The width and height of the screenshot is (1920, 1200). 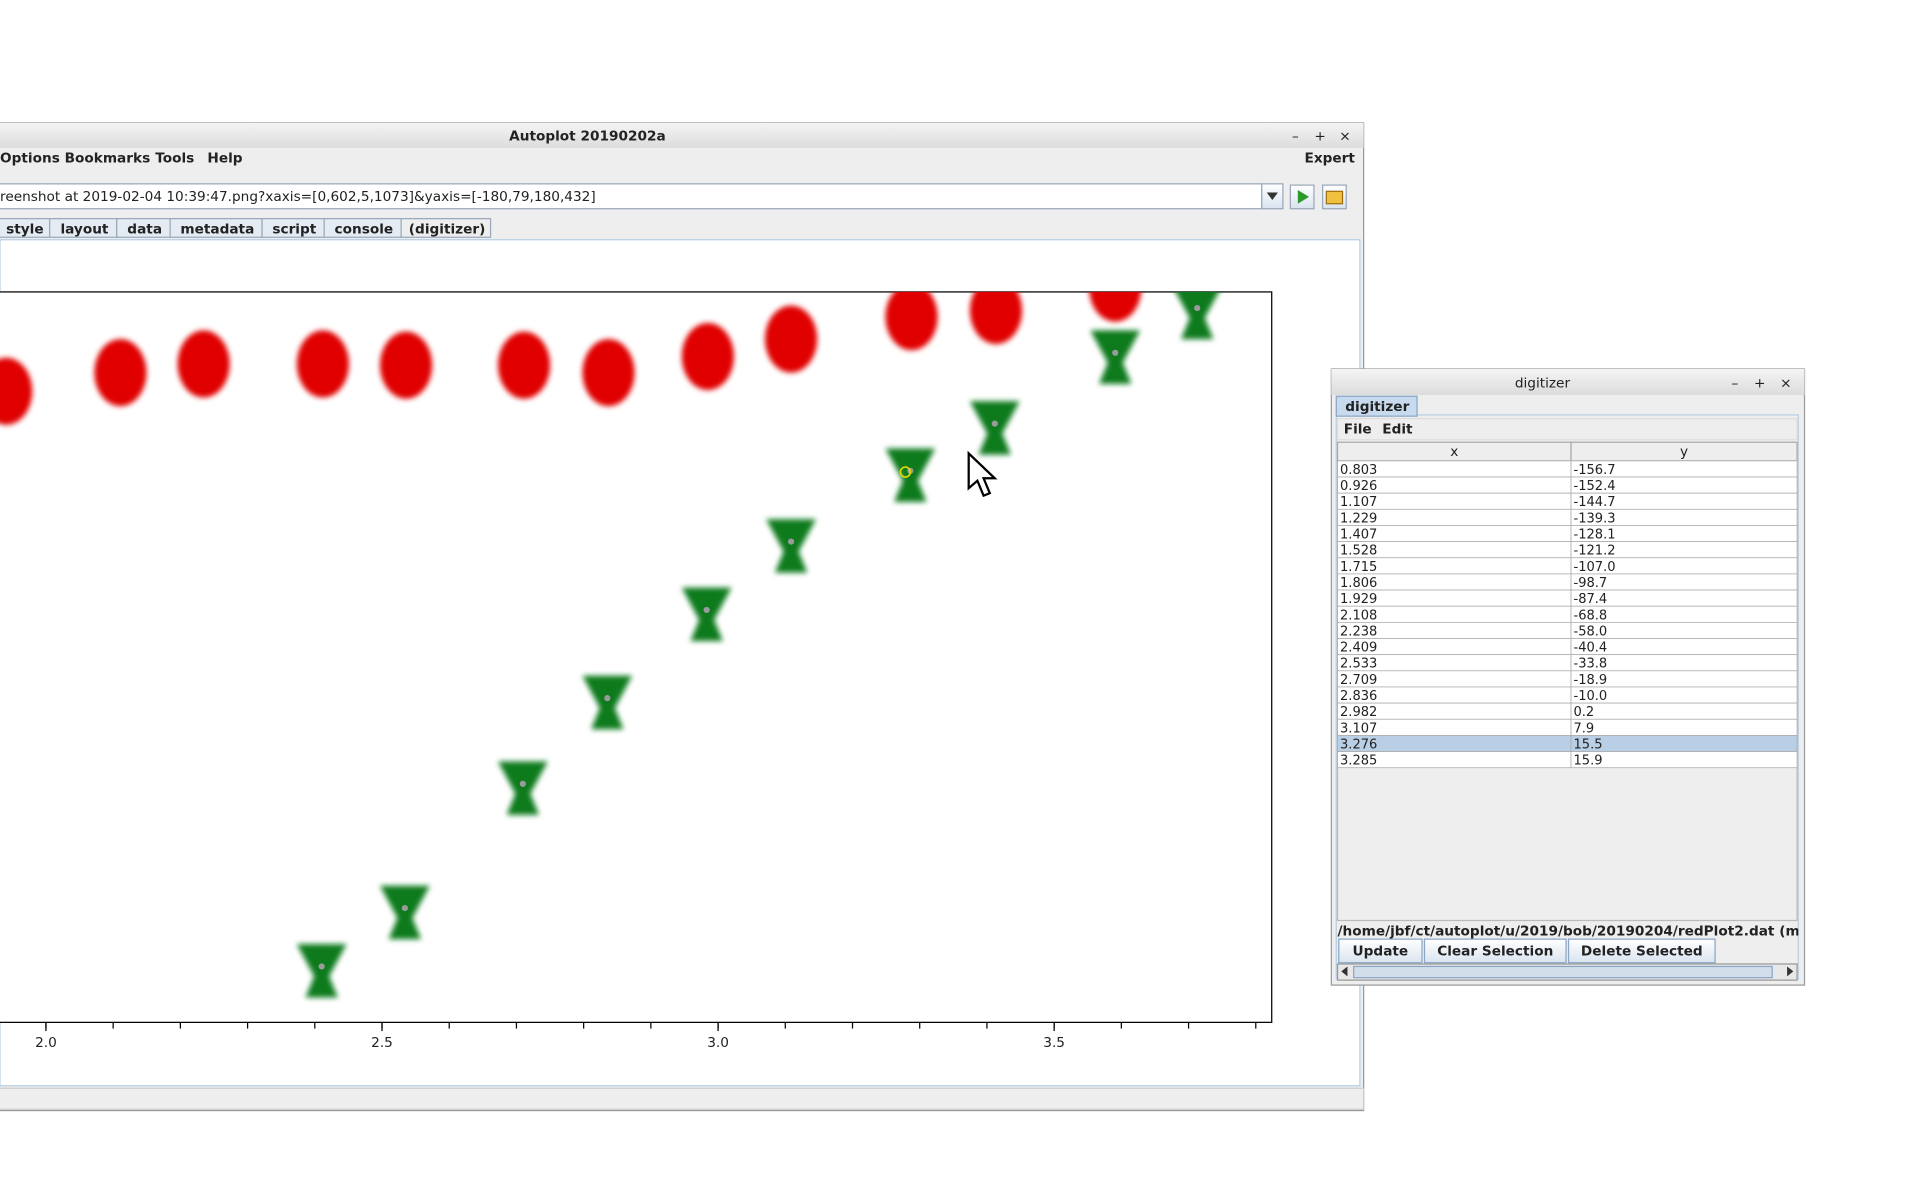 I want to click on table-cell-text: 3.107, so click(x=1358, y=728).